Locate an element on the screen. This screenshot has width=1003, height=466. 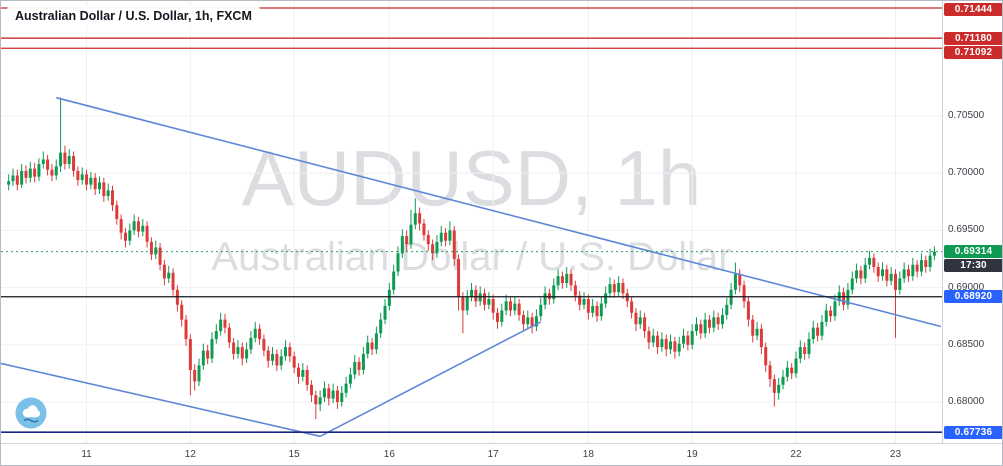
cloud-icon is located at coordinates (31, 413).